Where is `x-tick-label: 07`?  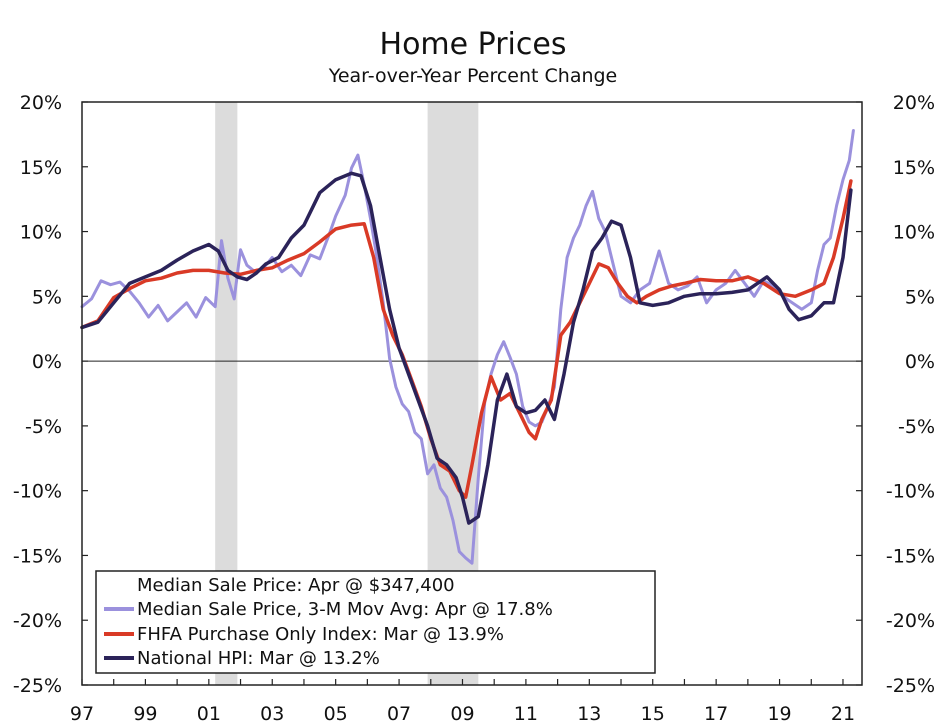
x-tick-label: 07 is located at coordinates (399, 714).